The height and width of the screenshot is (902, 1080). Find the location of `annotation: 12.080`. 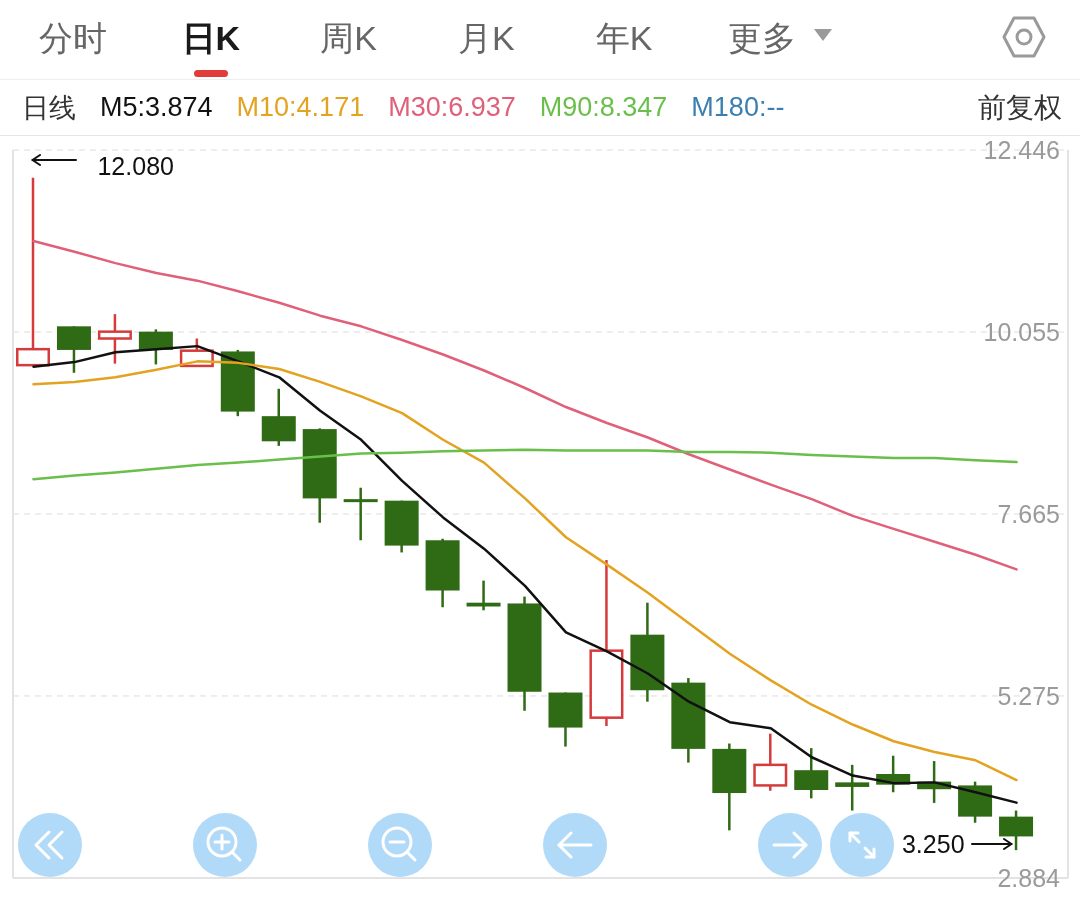

annotation: 12.080 is located at coordinates (135, 165).